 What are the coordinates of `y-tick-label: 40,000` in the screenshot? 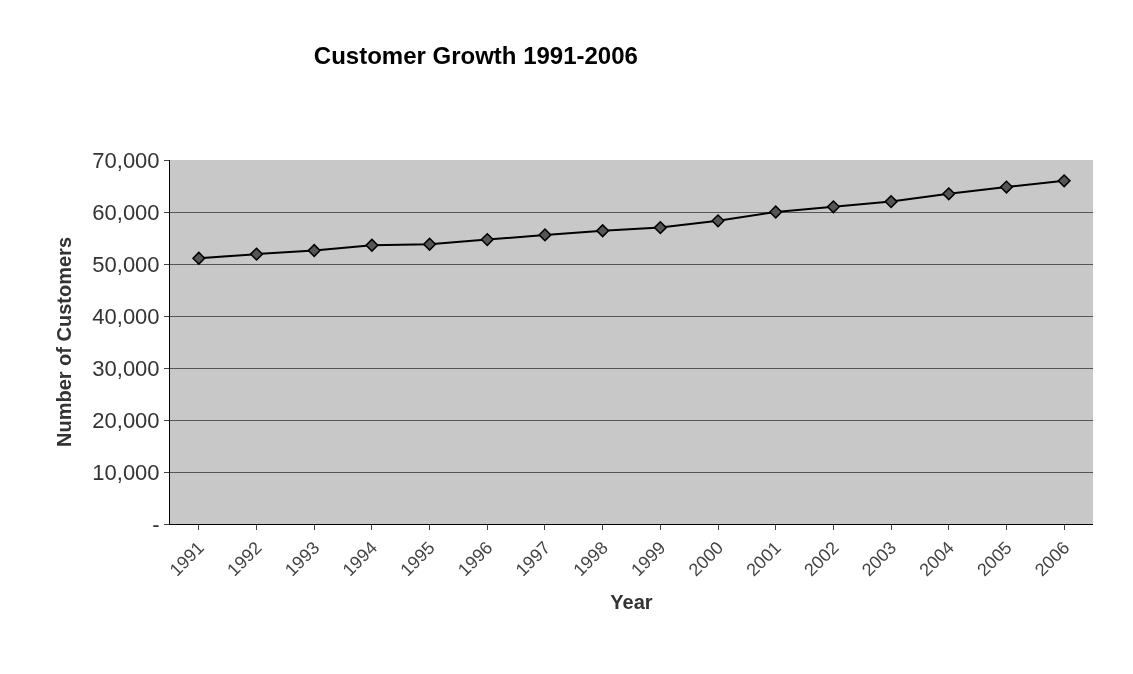 It's located at (126, 316).